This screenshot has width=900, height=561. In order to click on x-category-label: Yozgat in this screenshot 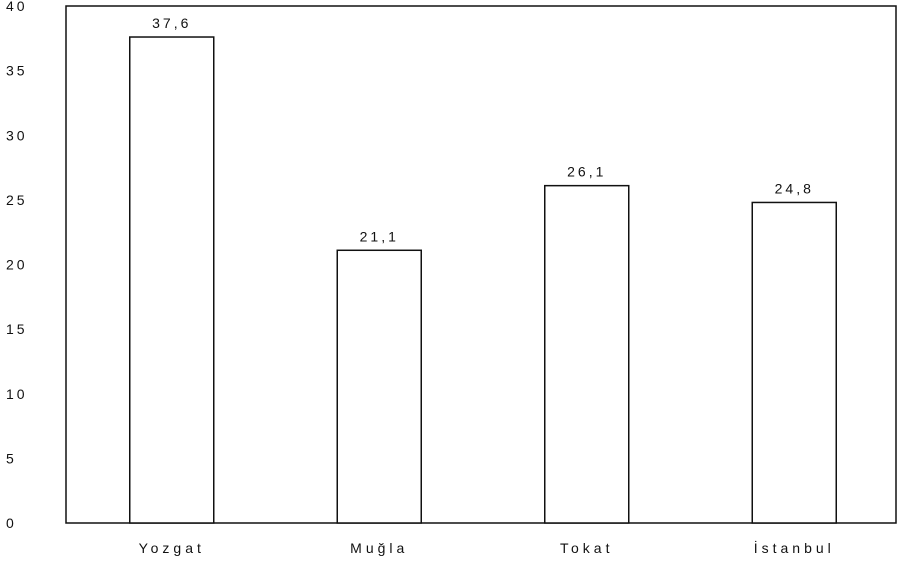, I will do `click(172, 548)`.